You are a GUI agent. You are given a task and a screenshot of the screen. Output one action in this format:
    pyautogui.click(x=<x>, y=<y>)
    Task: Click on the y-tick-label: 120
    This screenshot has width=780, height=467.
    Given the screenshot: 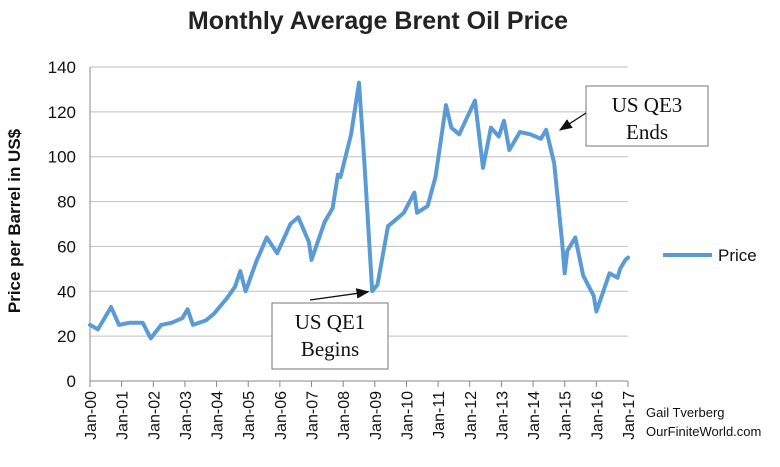 What is the action you would take?
    pyautogui.click(x=62, y=112)
    